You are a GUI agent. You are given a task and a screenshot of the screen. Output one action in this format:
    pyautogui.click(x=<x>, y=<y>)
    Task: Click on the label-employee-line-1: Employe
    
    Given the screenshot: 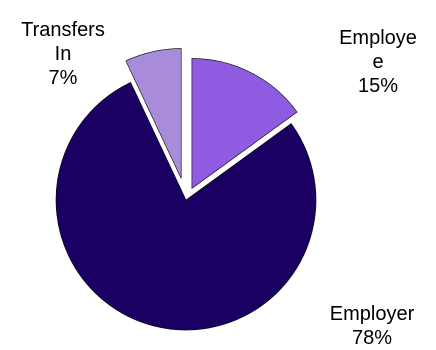 What is the action you would take?
    pyautogui.click(x=378, y=38)
    